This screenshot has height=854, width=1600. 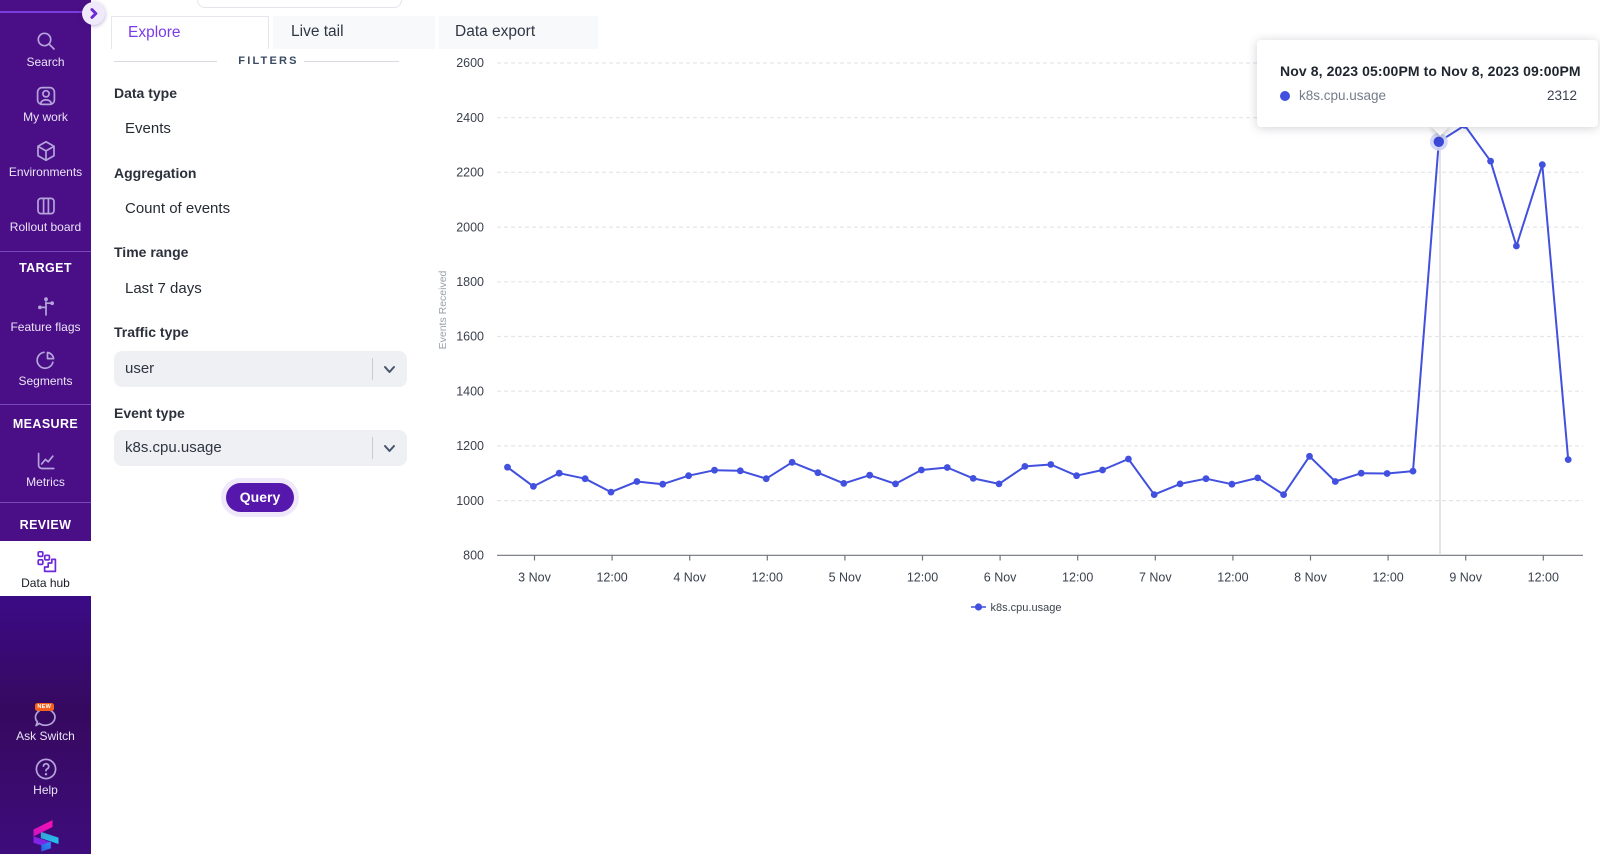 I want to click on svg-text: 1400, so click(x=470, y=391).